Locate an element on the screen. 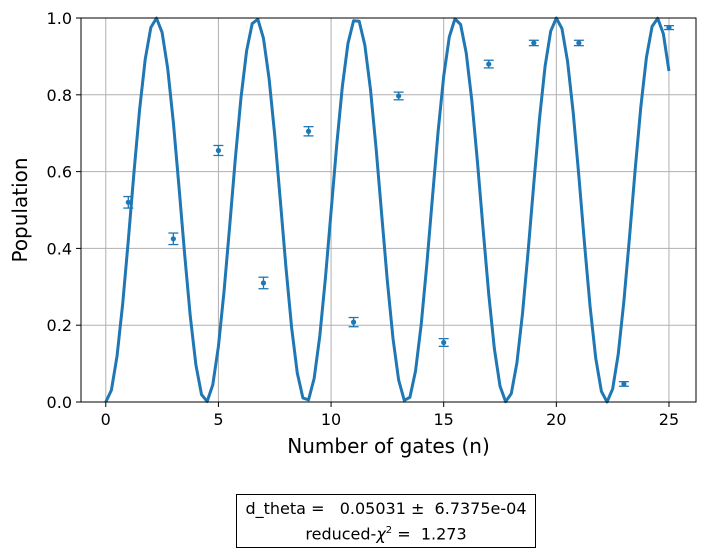  chi-symbol: χ is located at coordinates (381, 534).